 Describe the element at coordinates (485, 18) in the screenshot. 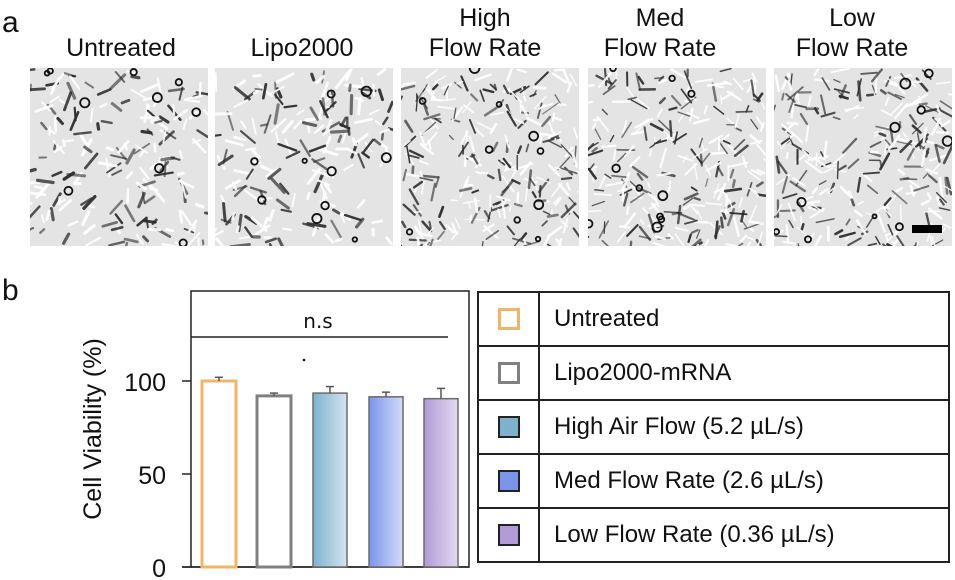

I see `image-title-line: High` at that location.